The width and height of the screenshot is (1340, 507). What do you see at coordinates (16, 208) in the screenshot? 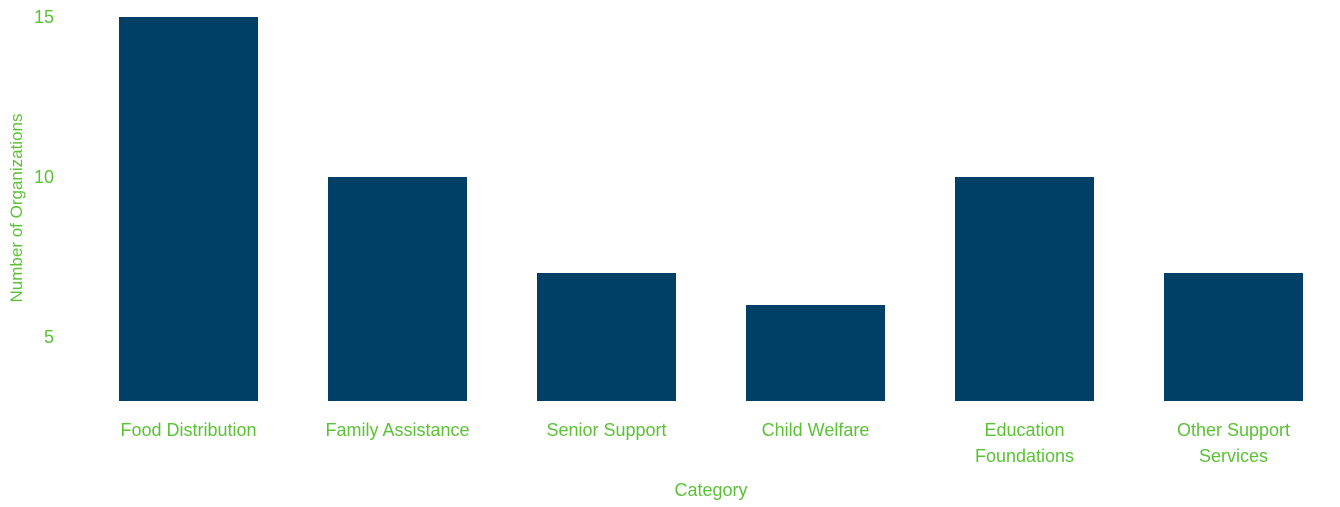
I see `y-axis-label: Number of Organizations` at bounding box center [16, 208].